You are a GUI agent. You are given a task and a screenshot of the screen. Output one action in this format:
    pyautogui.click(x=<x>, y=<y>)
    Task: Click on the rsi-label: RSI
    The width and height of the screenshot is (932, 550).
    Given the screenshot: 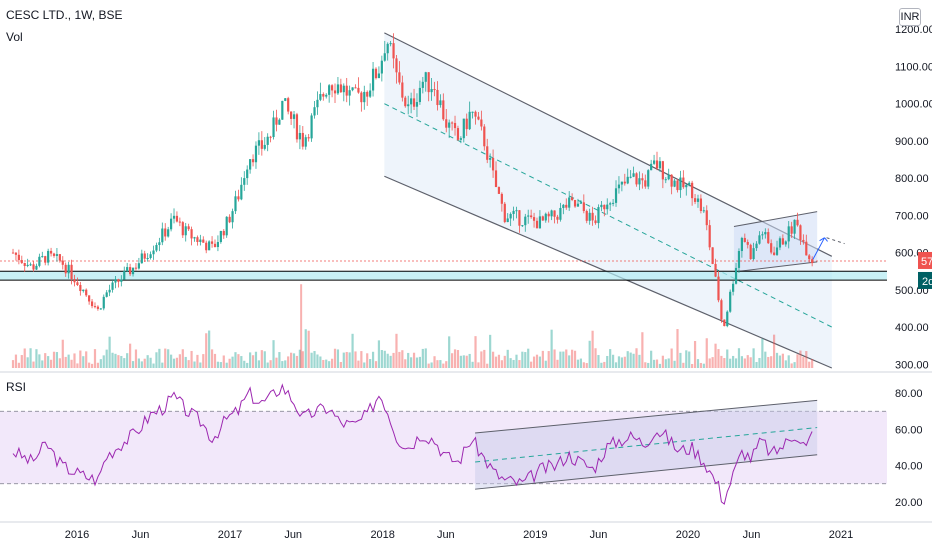 What is the action you would take?
    pyautogui.click(x=16, y=387)
    